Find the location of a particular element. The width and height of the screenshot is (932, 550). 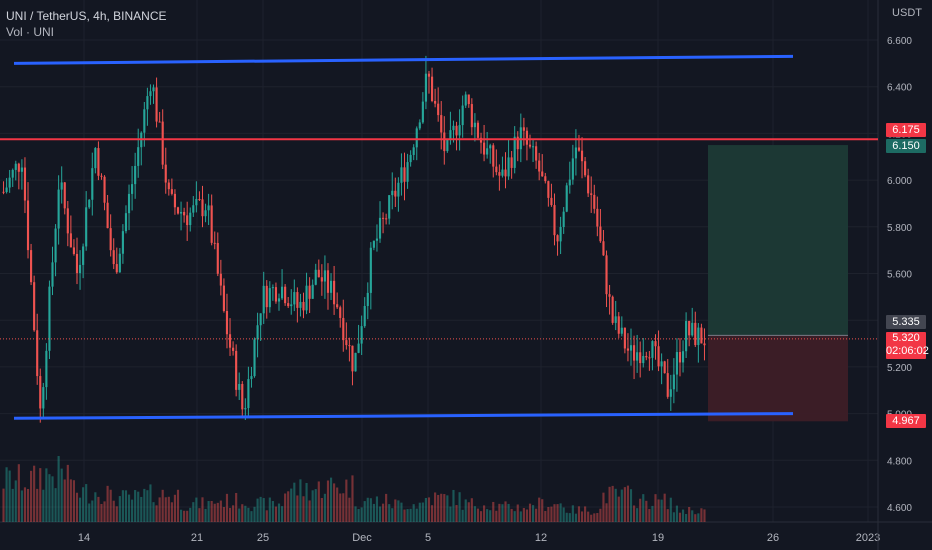

y-tick-label: 5.200 is located at coordinates (899, 368).